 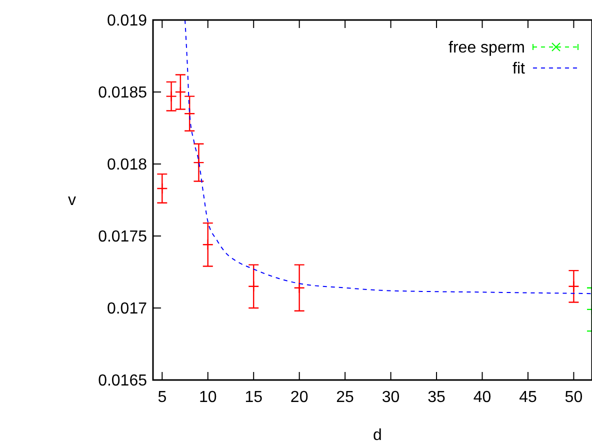 I want to click on legend-label: fit, so click(x=519, y=69).